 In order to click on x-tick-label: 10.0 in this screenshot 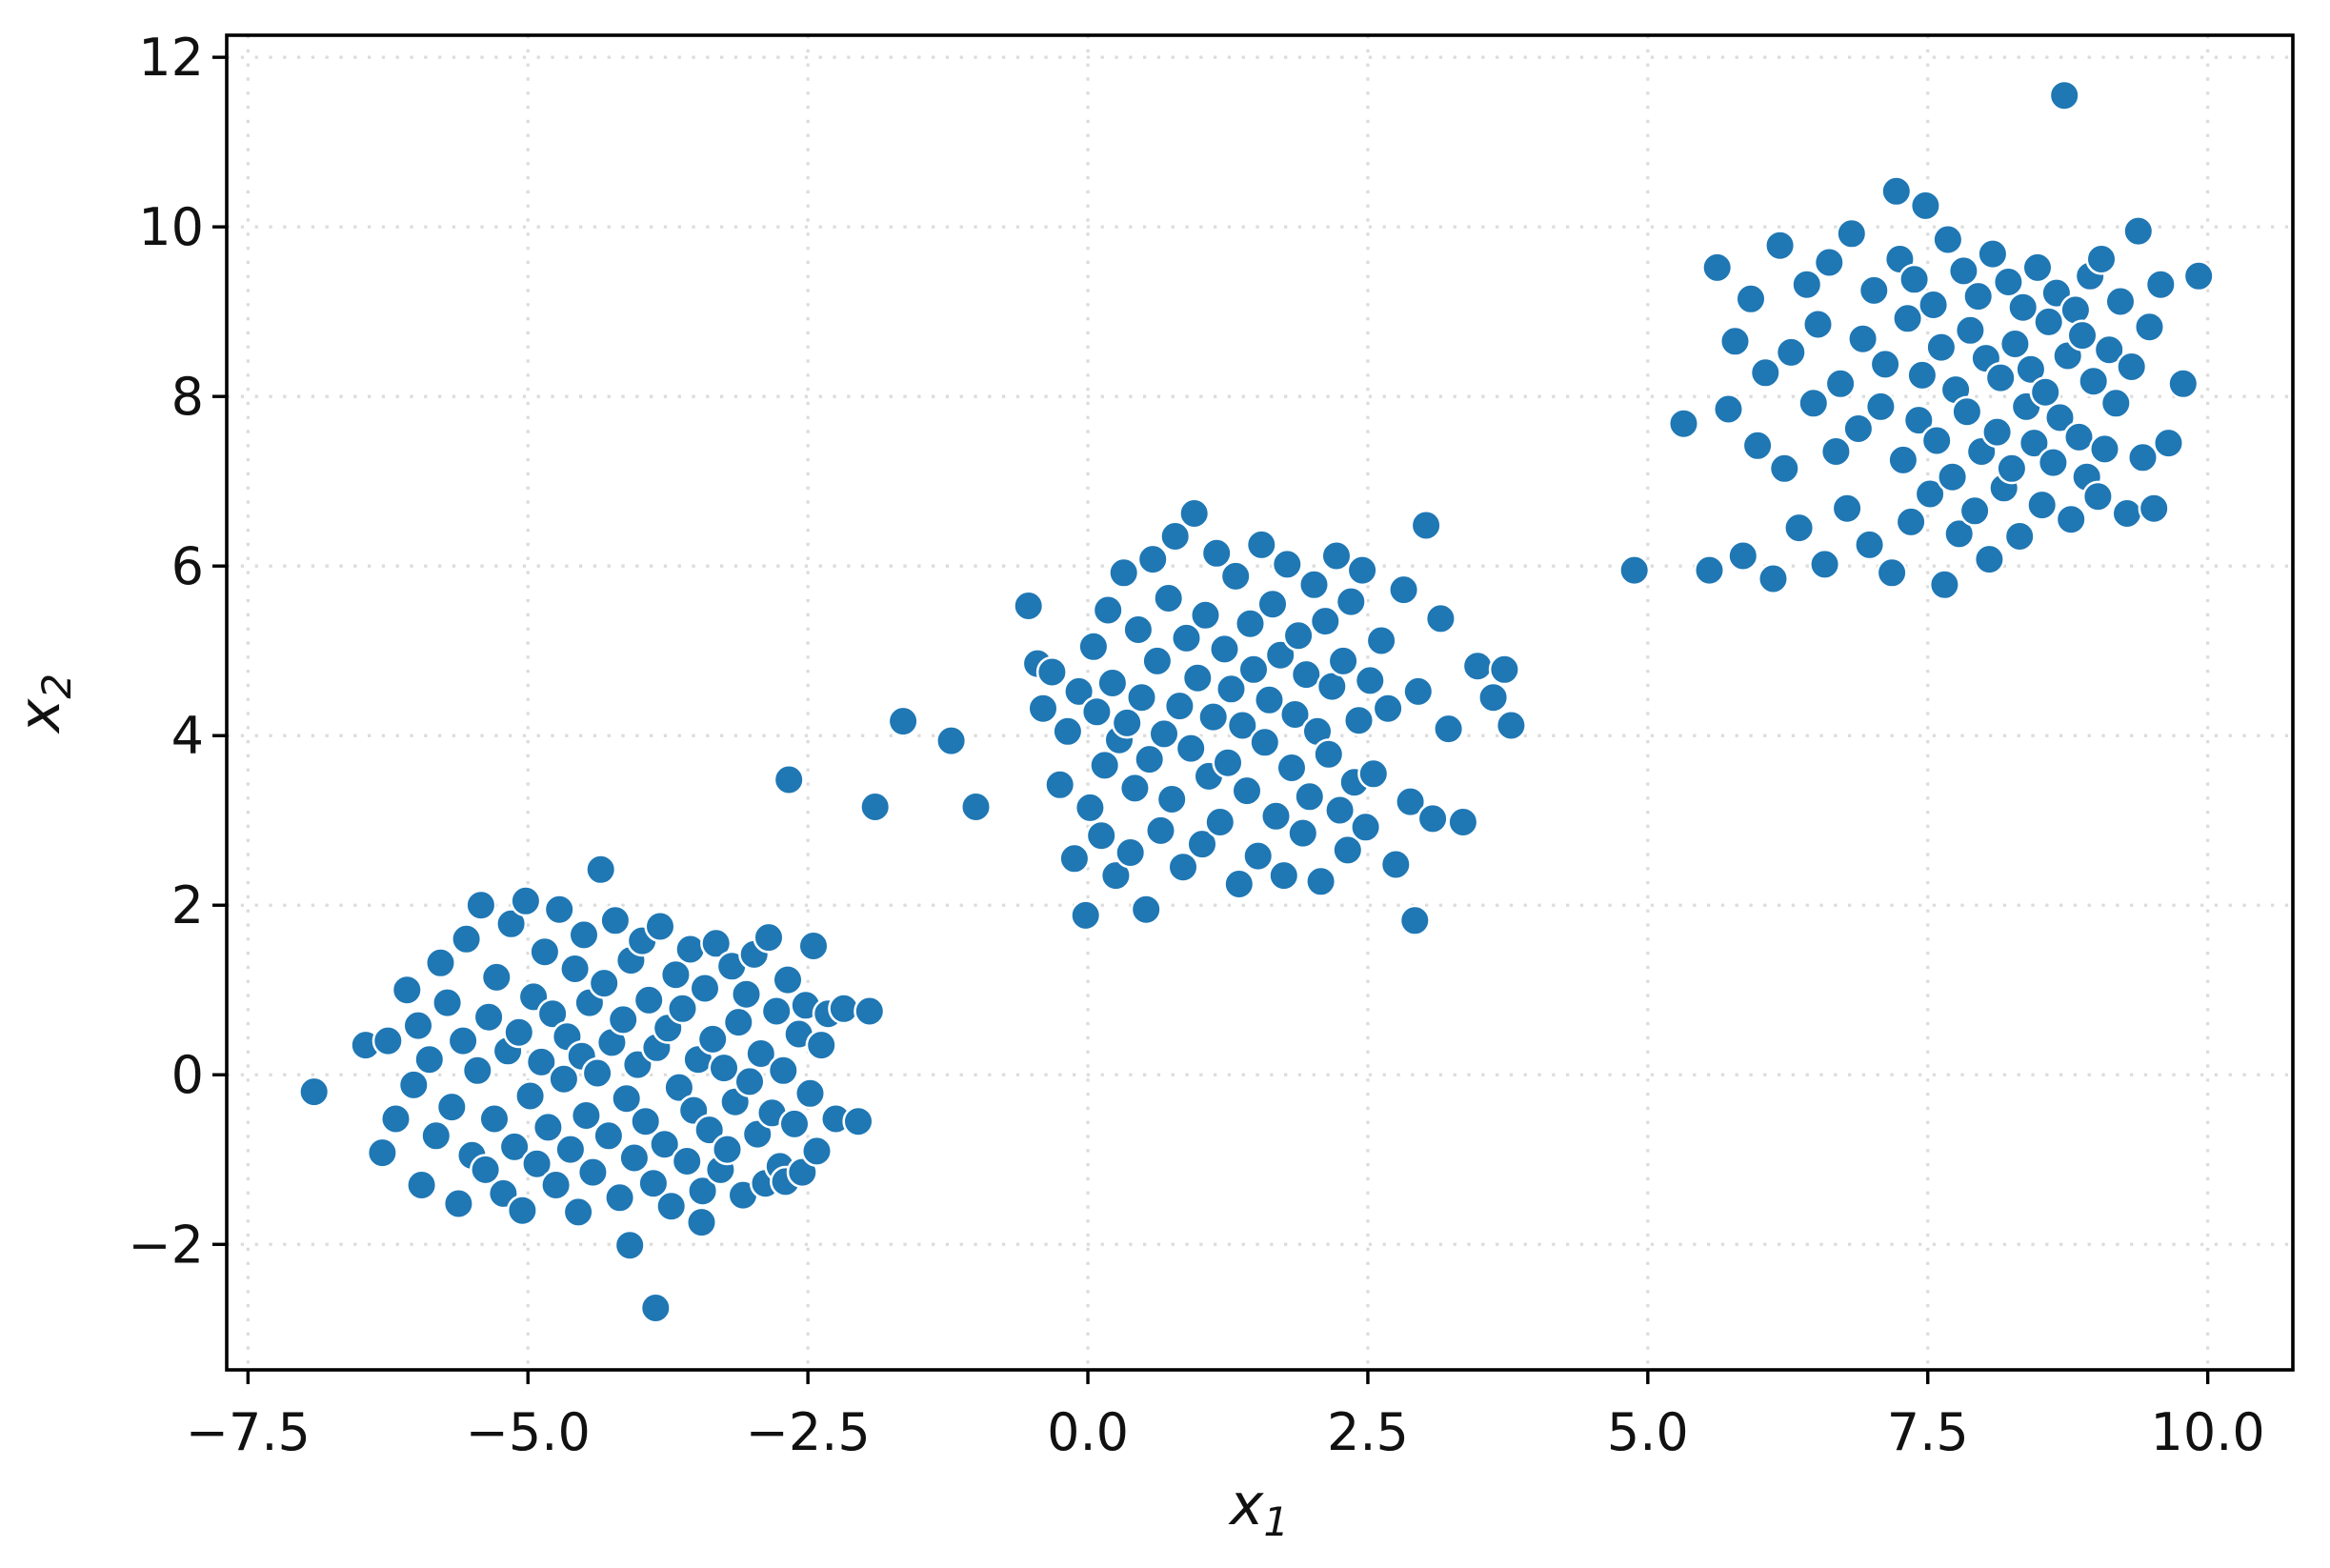, I will do `click(2208, 1432)`.